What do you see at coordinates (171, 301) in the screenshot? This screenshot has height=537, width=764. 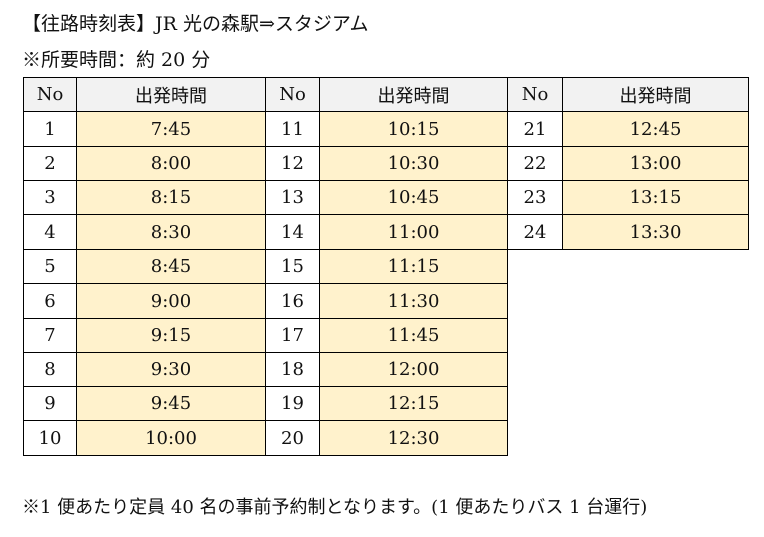 I see `departure-time-cell: 9:00` at bounding box center [171, 301].